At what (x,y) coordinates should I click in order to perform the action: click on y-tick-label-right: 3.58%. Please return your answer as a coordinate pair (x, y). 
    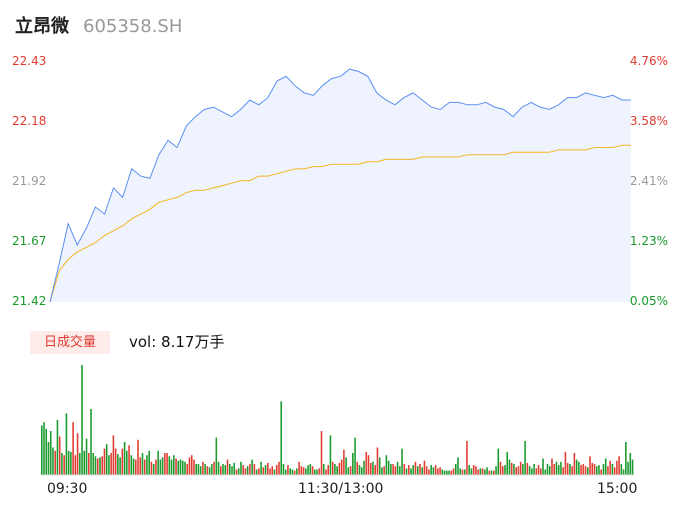
    Looking at the image, I should click on (648, 121).